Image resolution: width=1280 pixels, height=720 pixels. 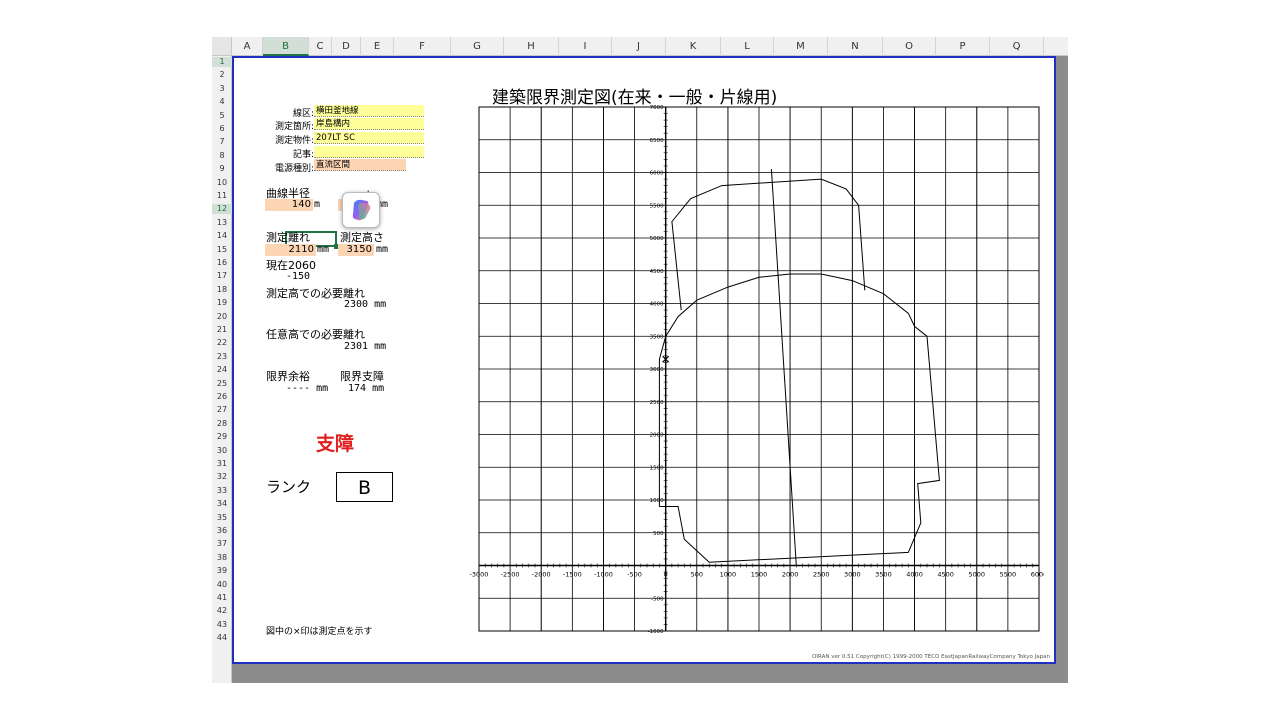 What do you see at coordinates (222, 289) in the screenshot?
I see `row-header-18: 18` at bounding box center [222, 289].